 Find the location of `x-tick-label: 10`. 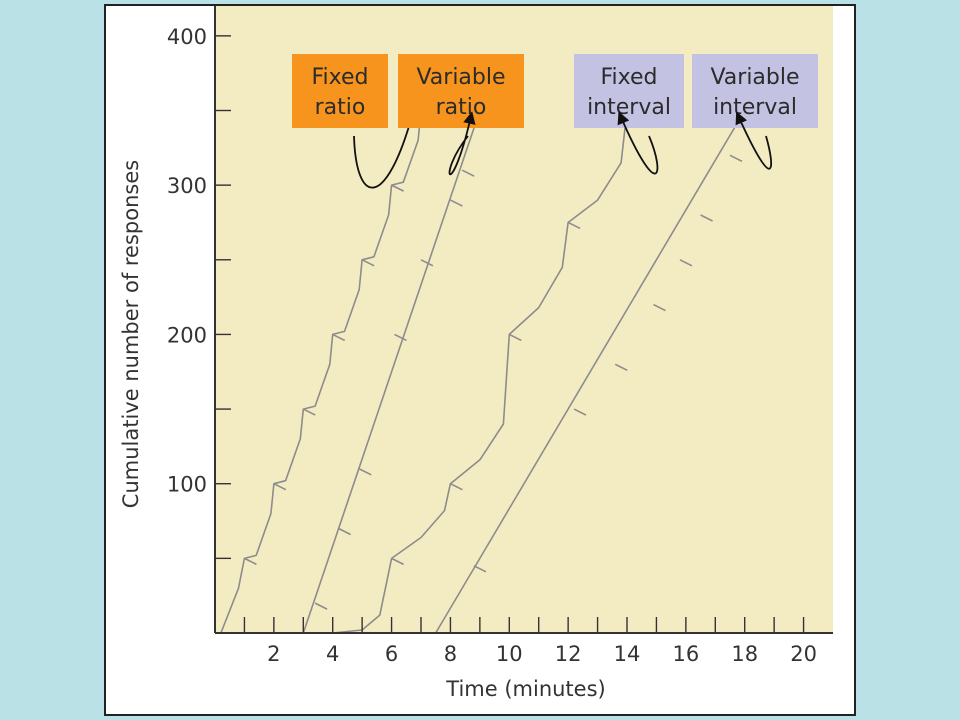

x-tick-label: 10 is located at coordinates (509, 654).